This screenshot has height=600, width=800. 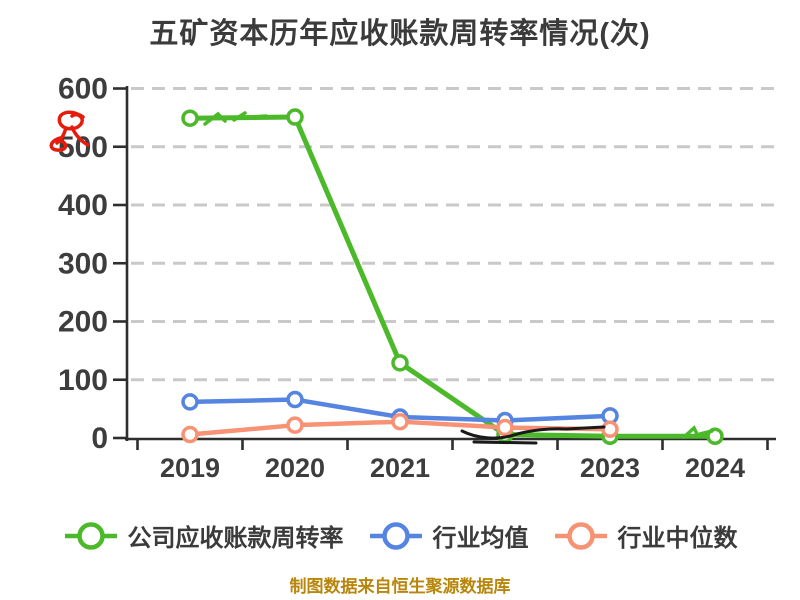 What do you see at coordinates (83, 89) in the screenshot?
I see `y-tick-label-600: 600` at bounding box center [83, 89].